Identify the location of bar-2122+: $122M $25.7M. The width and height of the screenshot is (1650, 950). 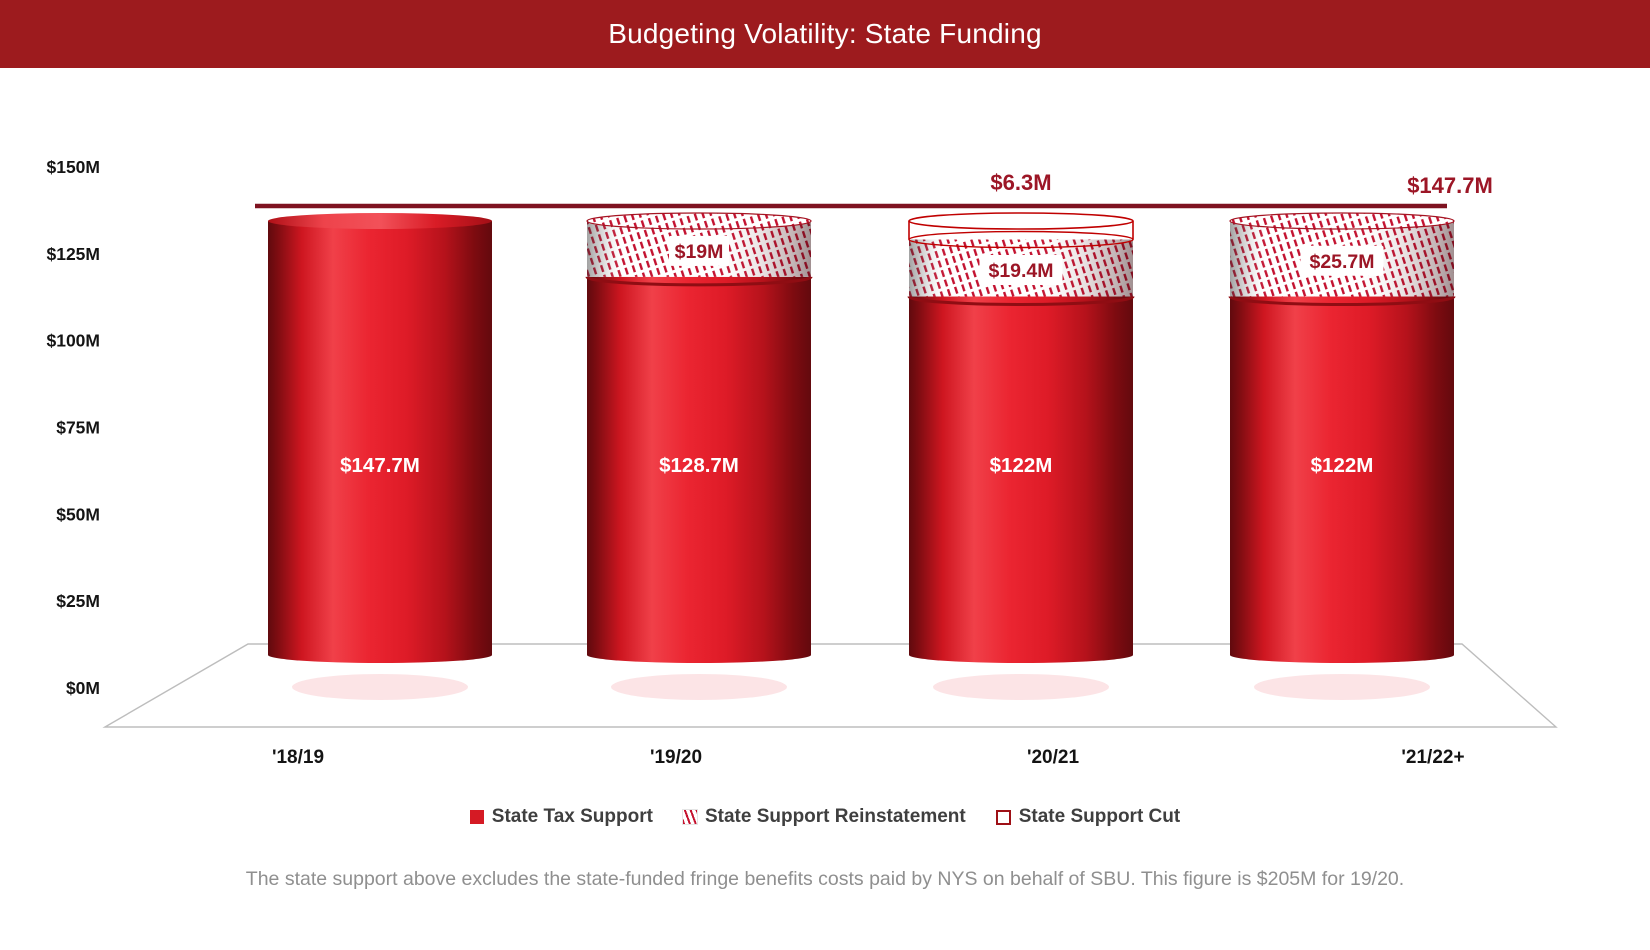
(1342, 456).